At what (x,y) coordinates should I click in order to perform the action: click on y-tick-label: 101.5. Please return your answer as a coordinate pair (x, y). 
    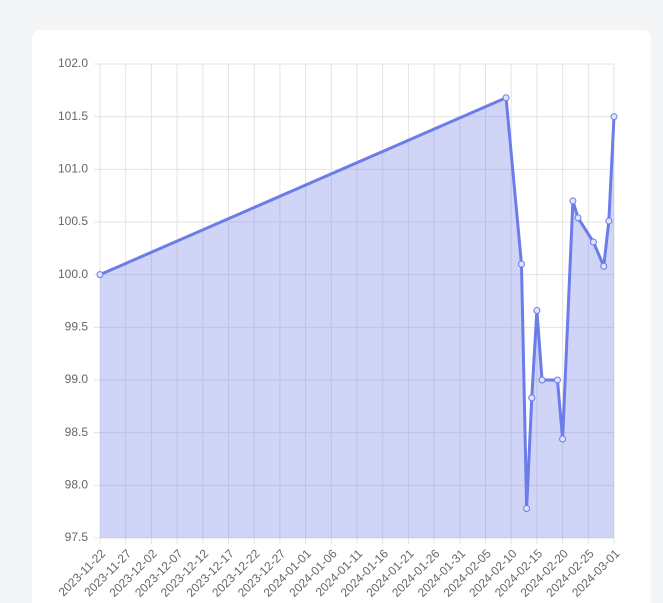
    Looking at the image, I should click on (73, 116).